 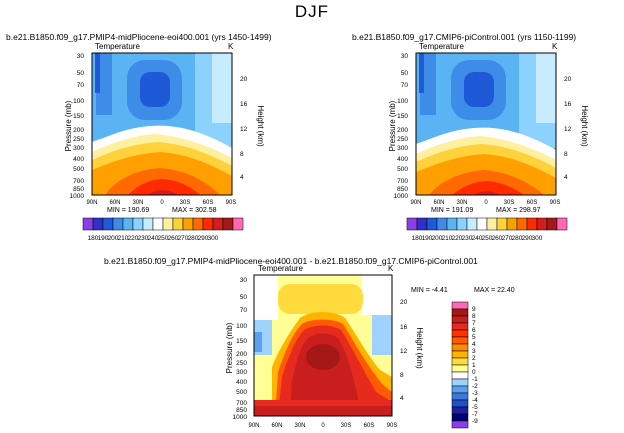 I want to click on panel-1-ytick: 250, so click(x=78, y=139).